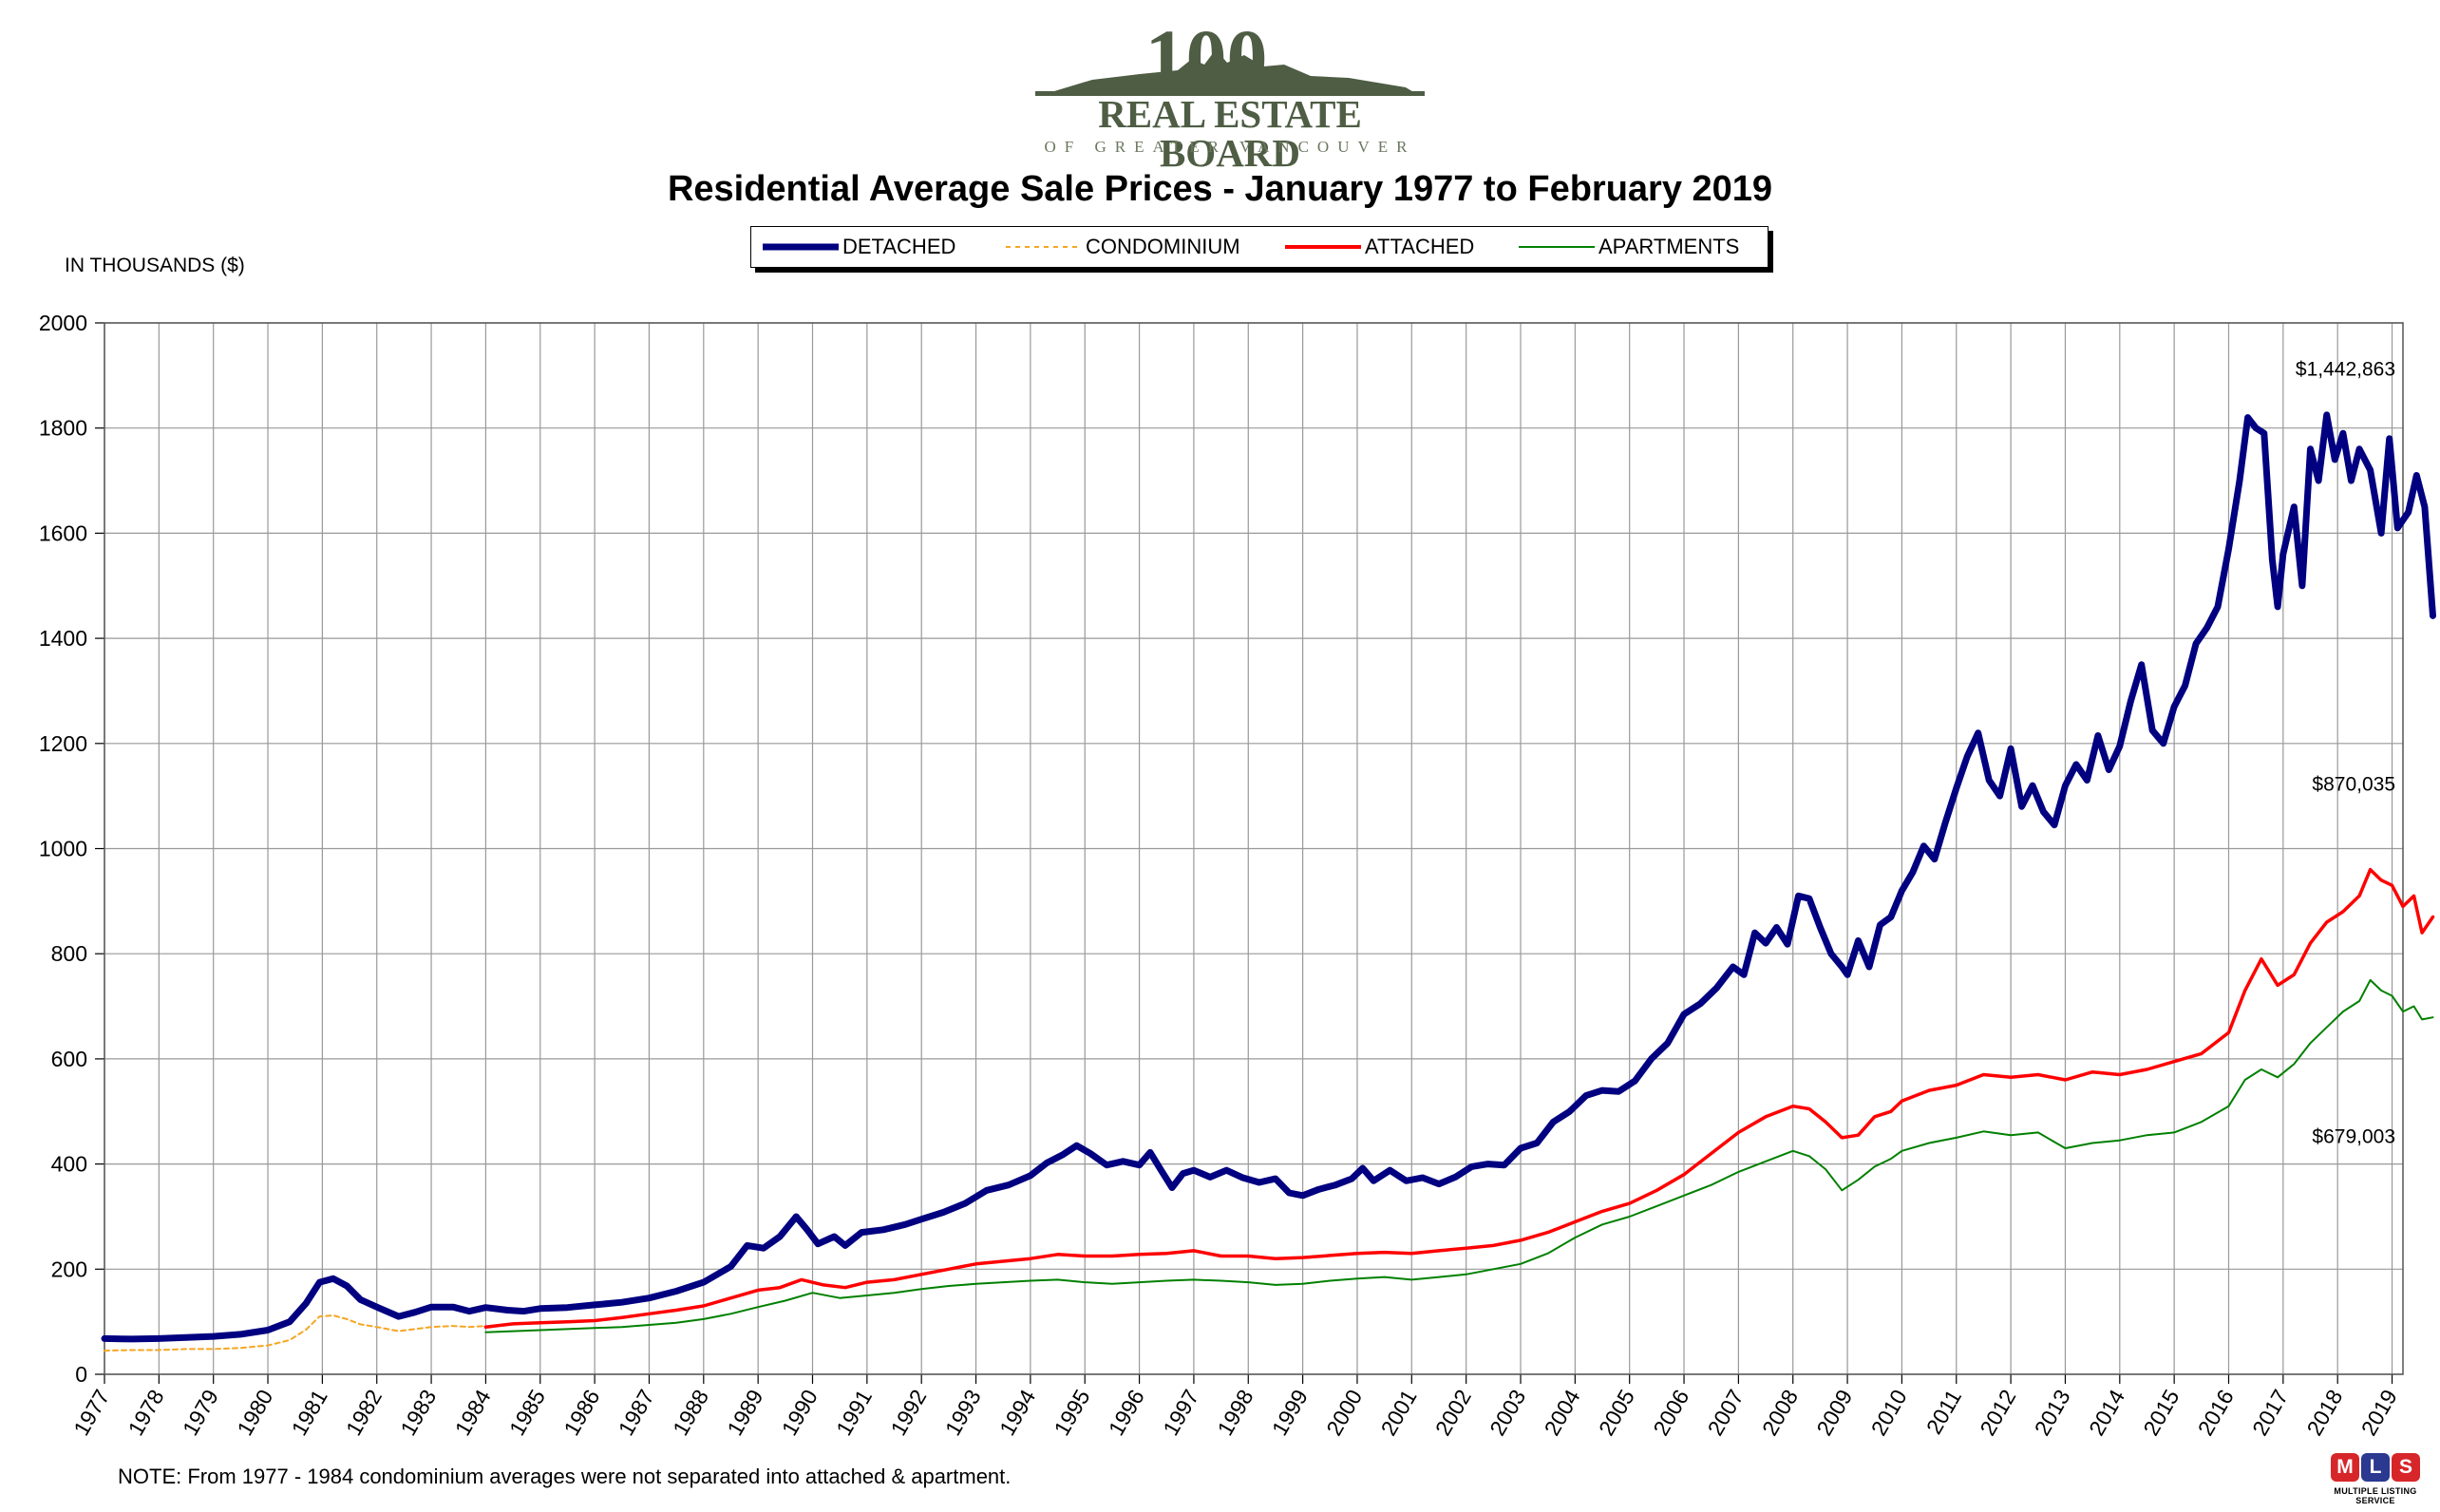 The image size is (2440, 1512). I want to click on legend-item-apartments: APARTMENTS, so click(1629, 247).